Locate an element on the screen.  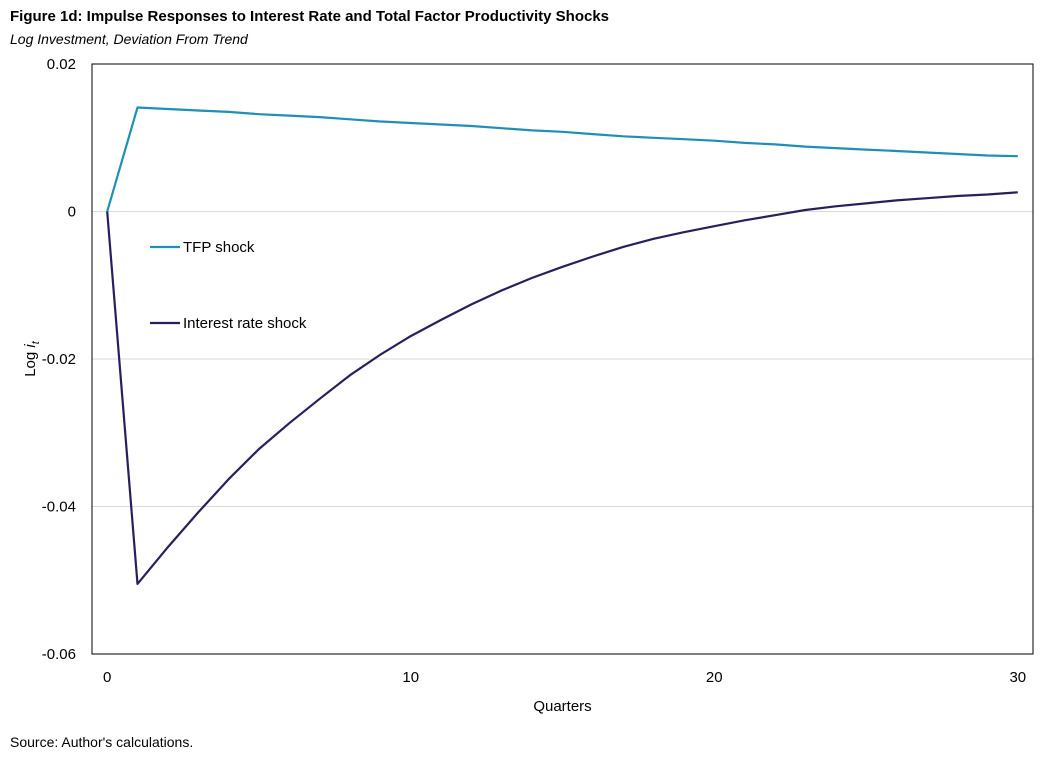
legend: TFP shock Interest rate shock is located at coordinates (228, 285).